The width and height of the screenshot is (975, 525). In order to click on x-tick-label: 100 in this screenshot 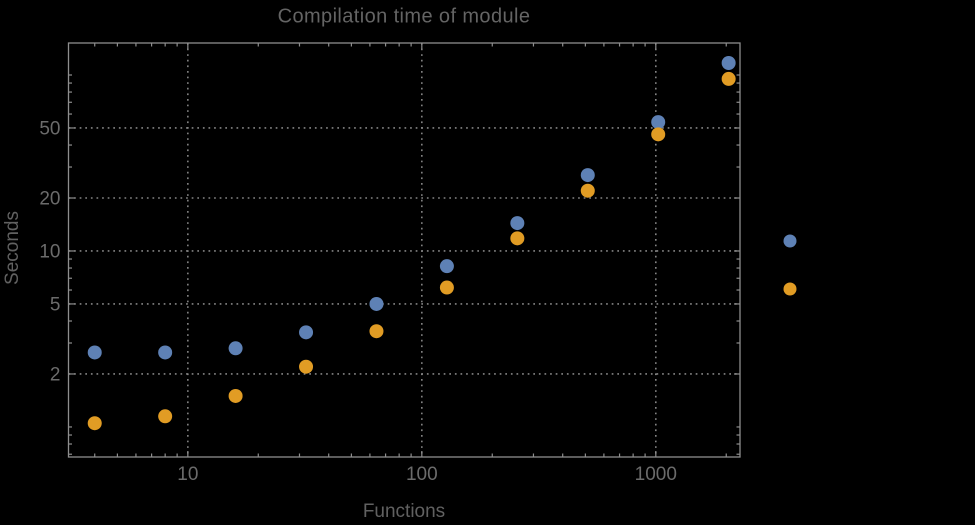, I will do `click(422, 474)`.